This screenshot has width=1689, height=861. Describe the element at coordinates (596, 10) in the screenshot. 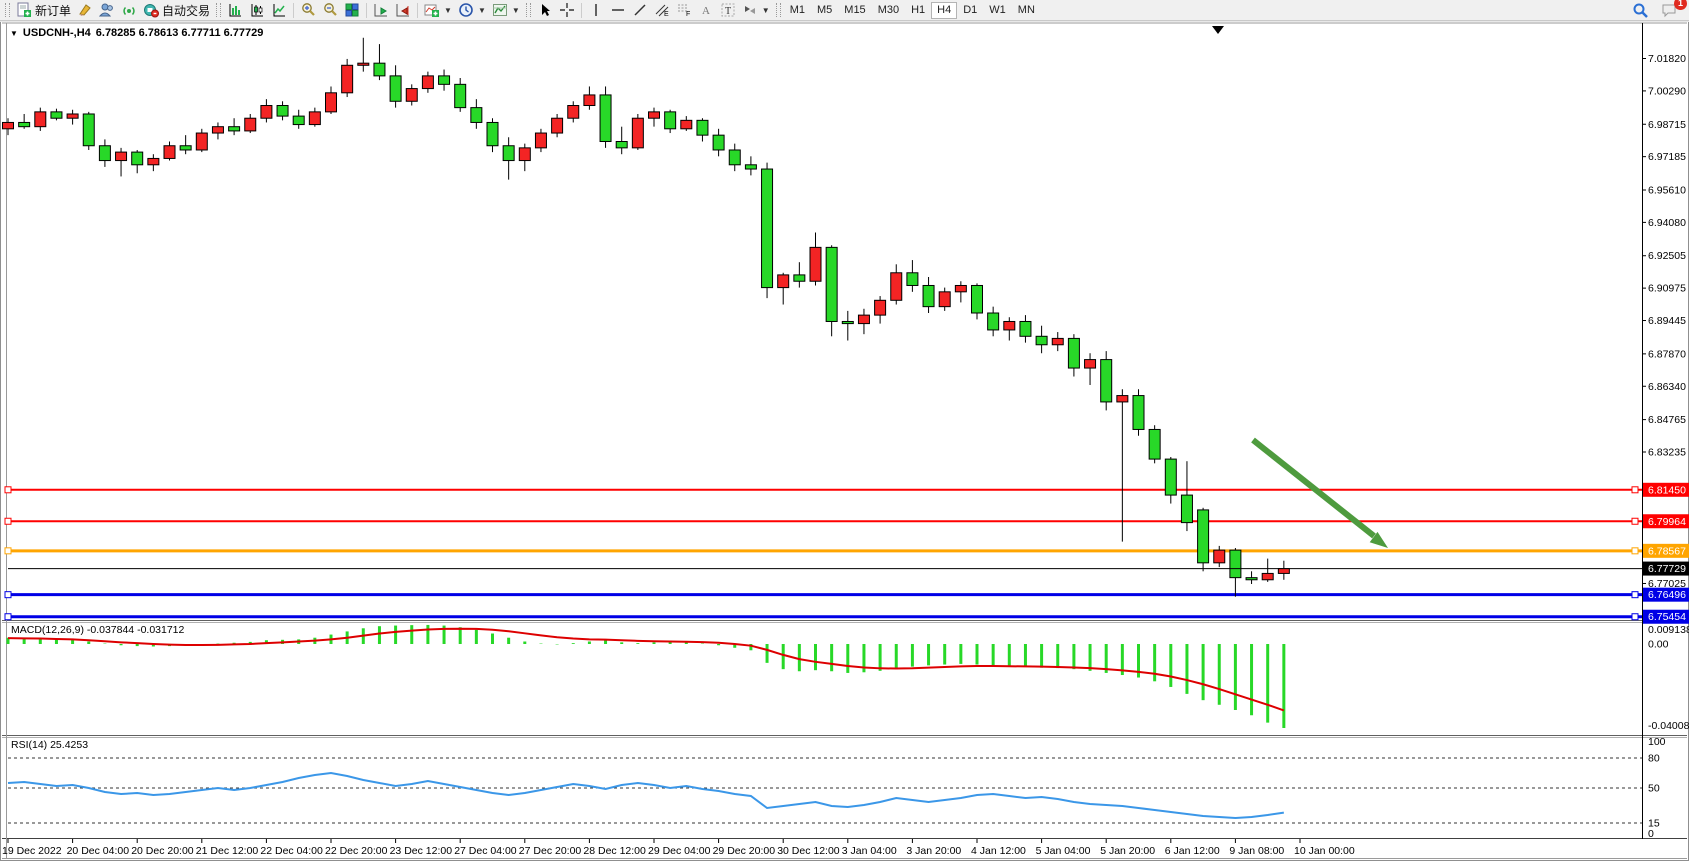

I see `vertical-line-button` at that location.